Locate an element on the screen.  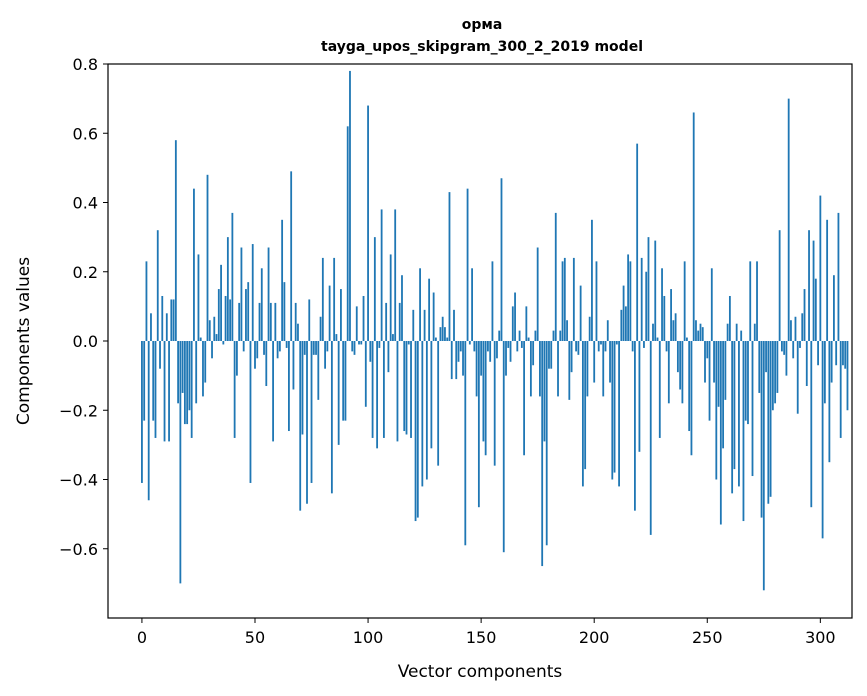
y-tick-label: −0.4 is located at coordinates (78, 480).